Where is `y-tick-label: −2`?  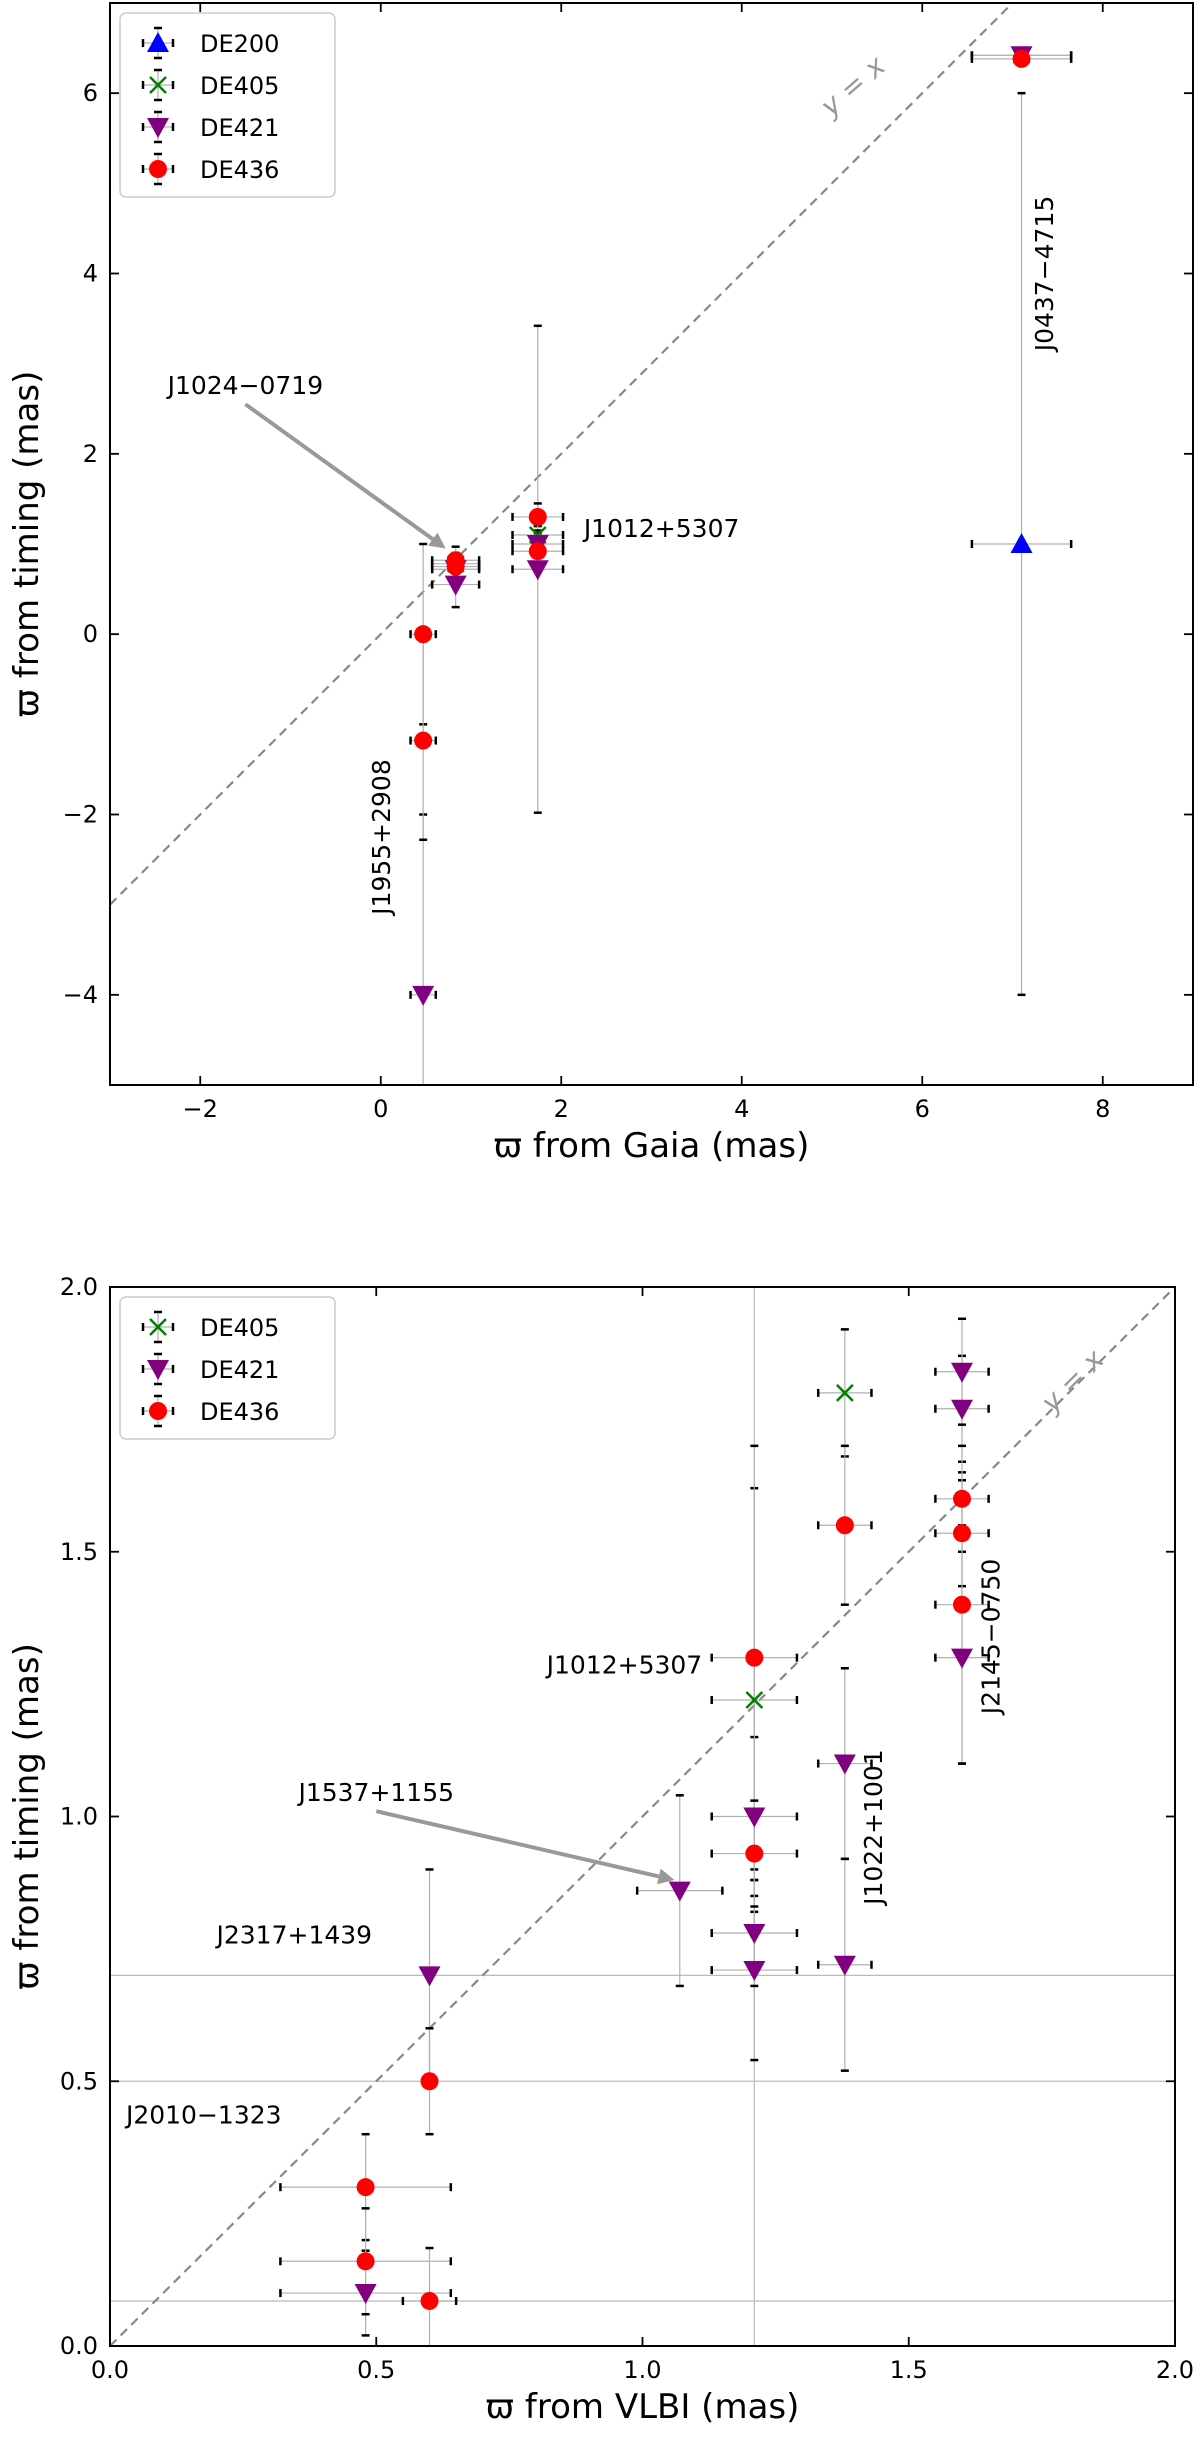
y-tick-label: −2 is located at coordinates (80, 815).